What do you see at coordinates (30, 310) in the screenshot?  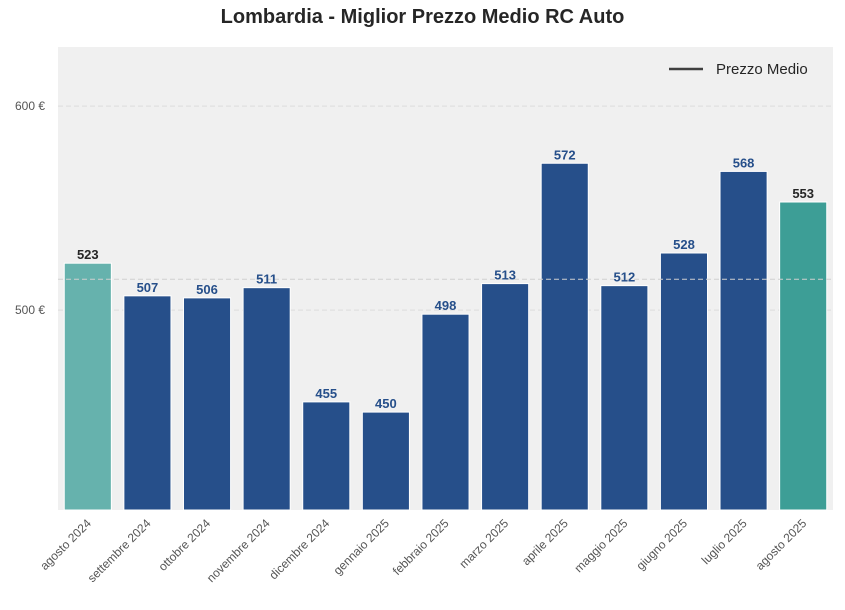 I see `y-tick-label: 500 €` at bounding box center [30, 310].